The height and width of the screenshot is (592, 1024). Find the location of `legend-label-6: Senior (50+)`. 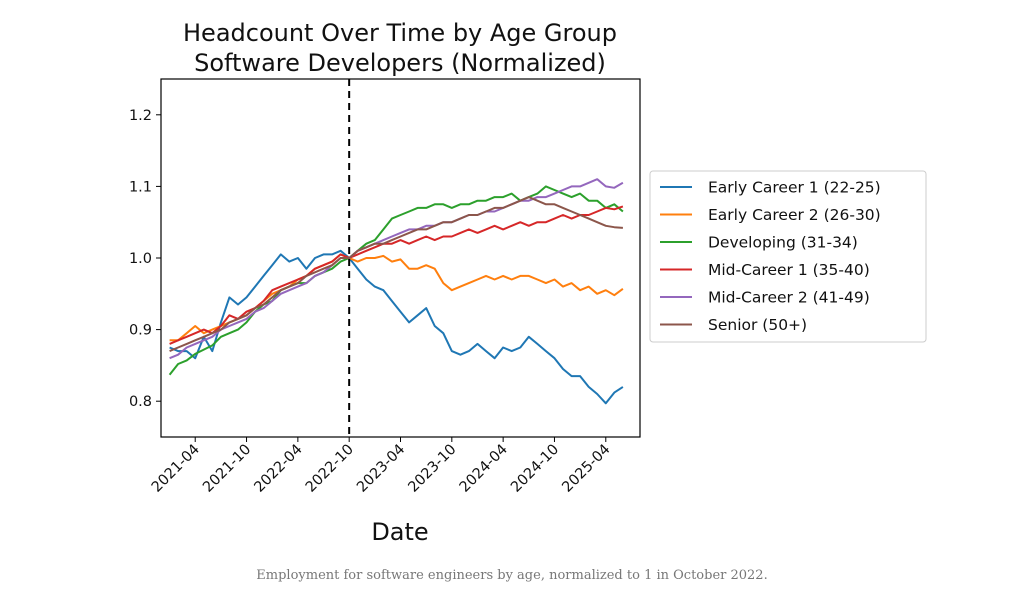

legend-label-6: Senior (50+) is located at coordinates (757, 325).